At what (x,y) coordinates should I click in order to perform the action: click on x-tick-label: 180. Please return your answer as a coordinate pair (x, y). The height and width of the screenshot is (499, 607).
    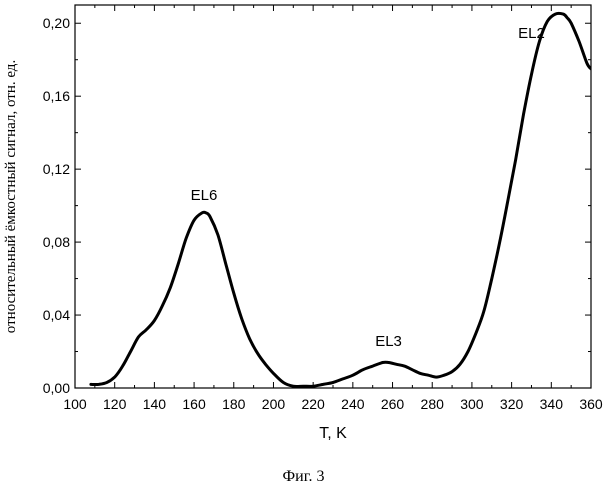
    Looking at the image, I should click on (234, 404).